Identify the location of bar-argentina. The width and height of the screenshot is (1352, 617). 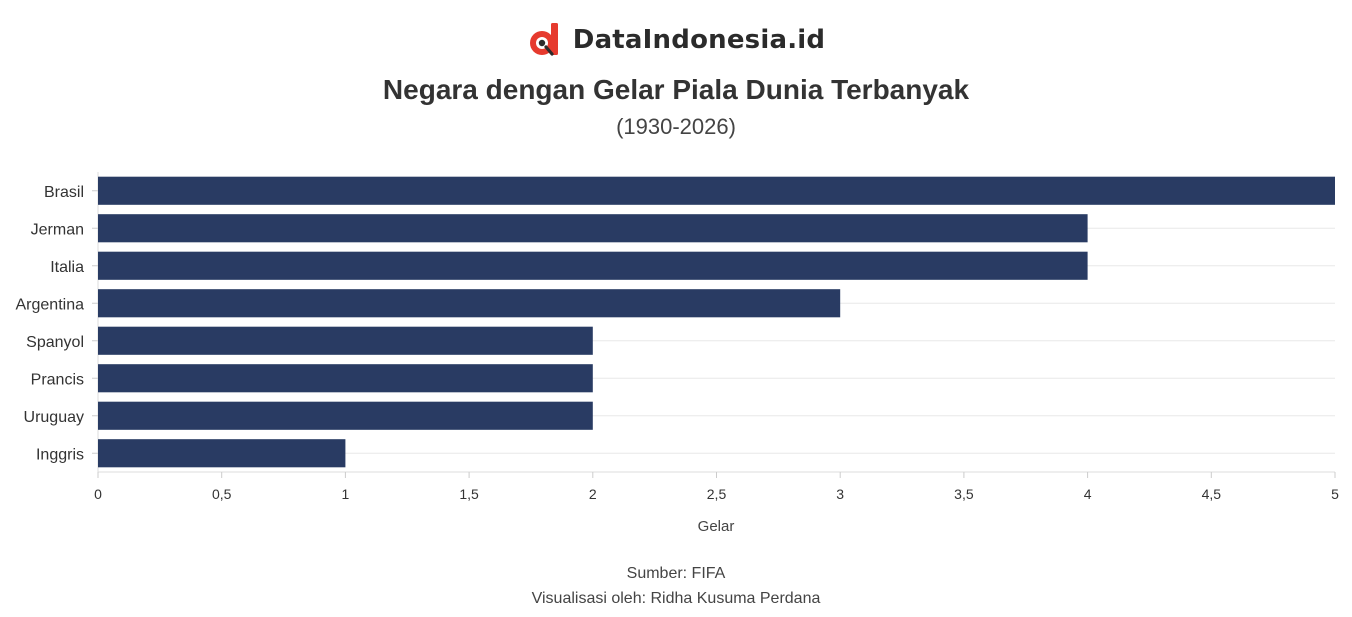
(469, 303).